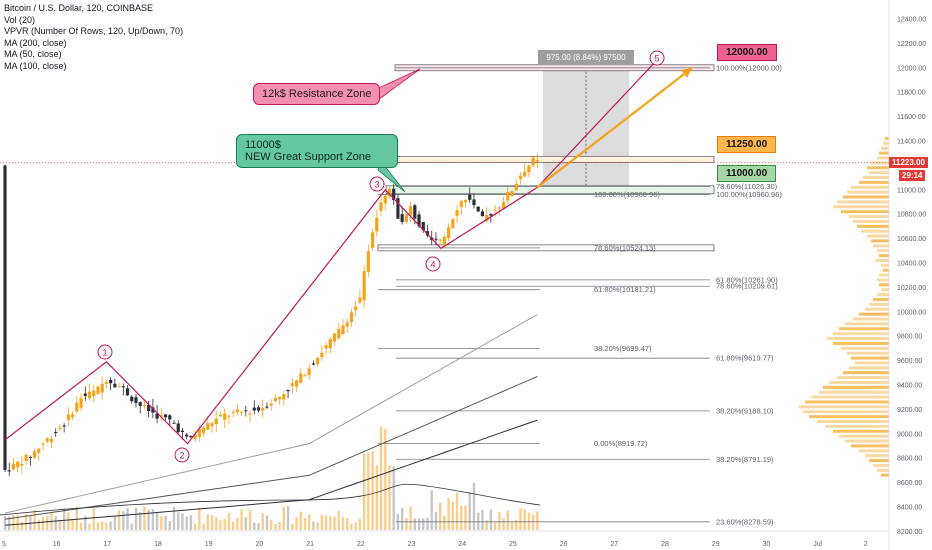  What do you see at coordinates (317, 94) in the screenshot?
I see `resistance-callout: 12k$ Resistance Zone` at bounding box center [317, 94].